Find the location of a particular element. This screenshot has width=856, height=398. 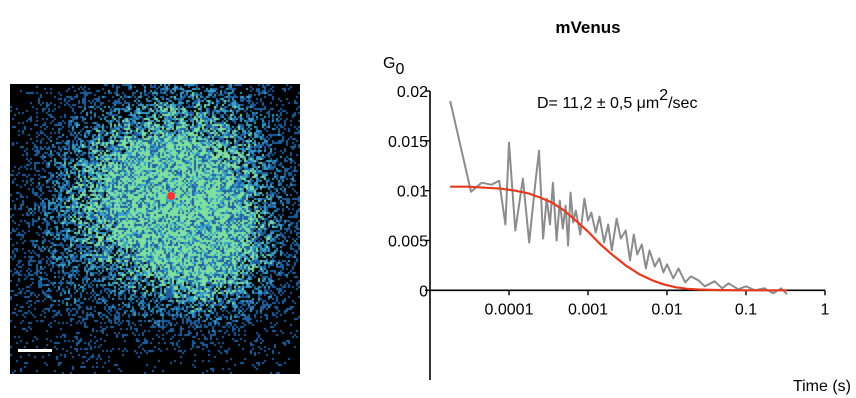

y-tick-label: 0.01 is located at coordinates (412, 192).